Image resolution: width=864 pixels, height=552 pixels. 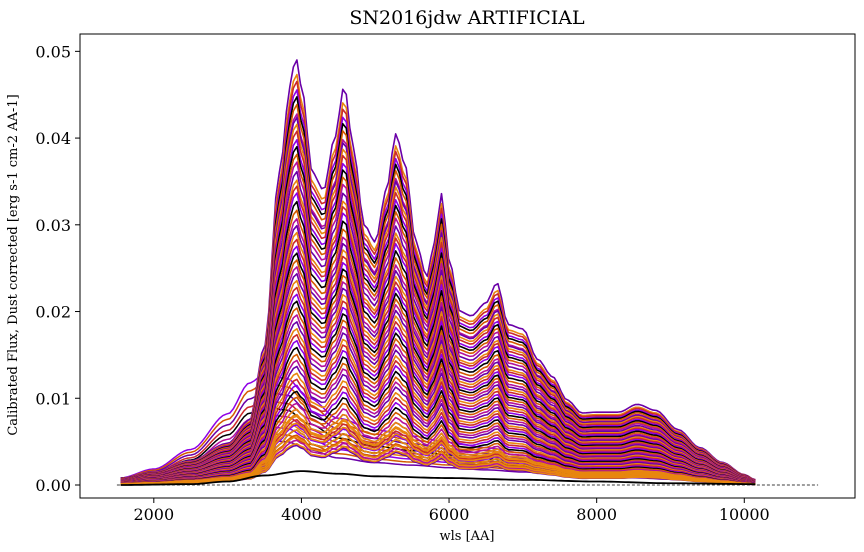 I want to click on chart-title: SN2016jdw ARTIFICIAL, so click(x=467, y=18).